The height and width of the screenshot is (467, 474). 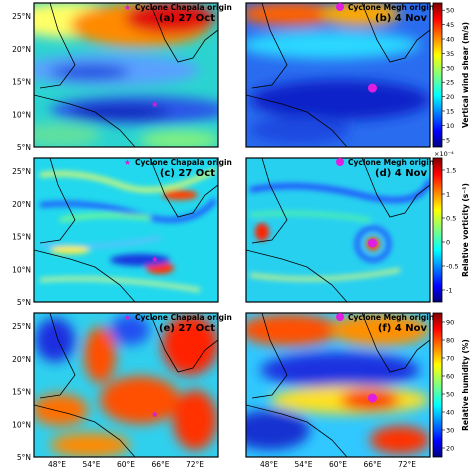 What do you see at coordinates (465, 385) in the screenshot?
I see `colorbar-humidity-label: Relative humidity (%)` at bounding box center [465, 385].